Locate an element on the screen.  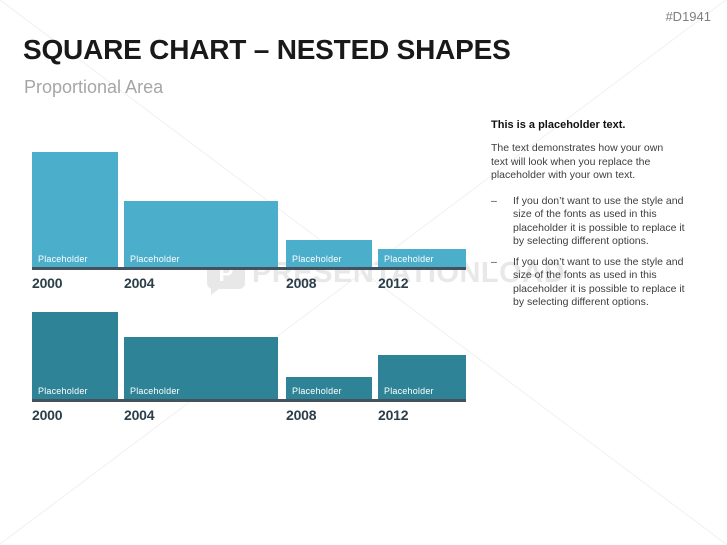
slide-subtitle: Proportional Area is located at coordinates (94, 87).